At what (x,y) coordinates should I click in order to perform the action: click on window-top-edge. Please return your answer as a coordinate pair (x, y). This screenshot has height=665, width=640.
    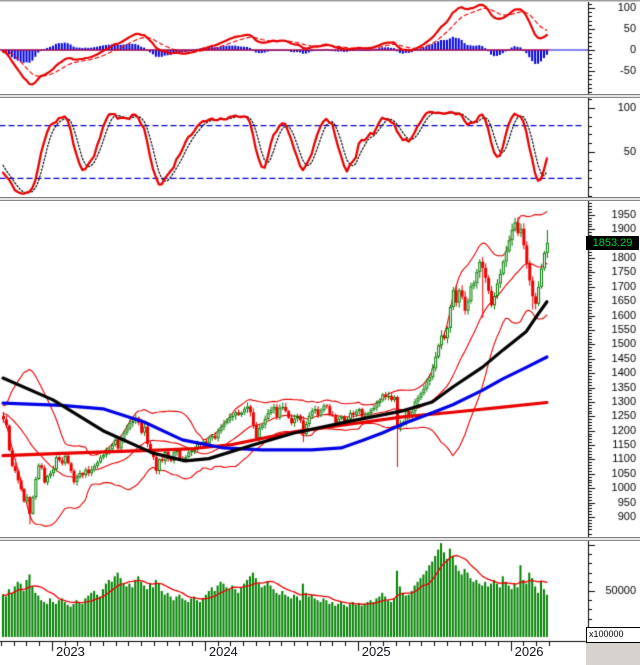
    Looking at the image, I should click on (320, 1).